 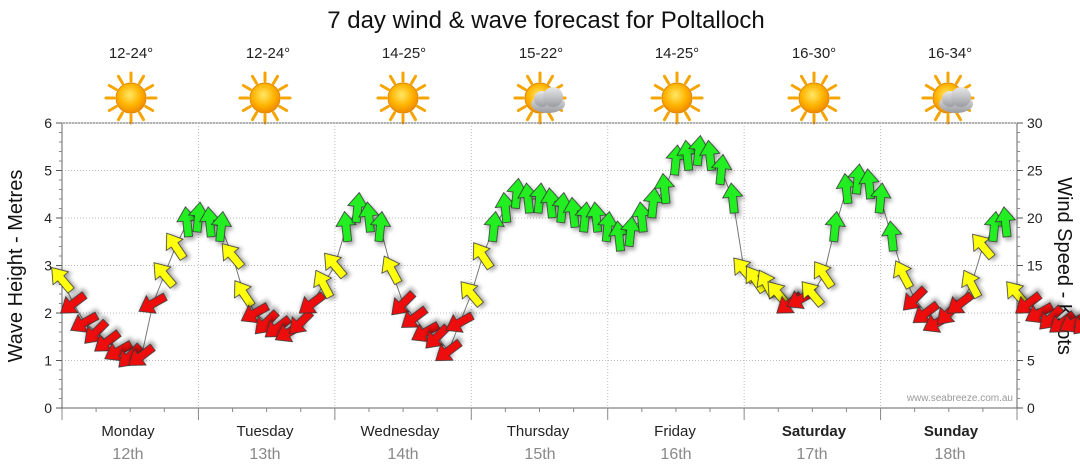 What do you see at coordinates (814, 53) in the screenshot?
I see `temp-label: 16-30°` at bounding box center [814, 53].